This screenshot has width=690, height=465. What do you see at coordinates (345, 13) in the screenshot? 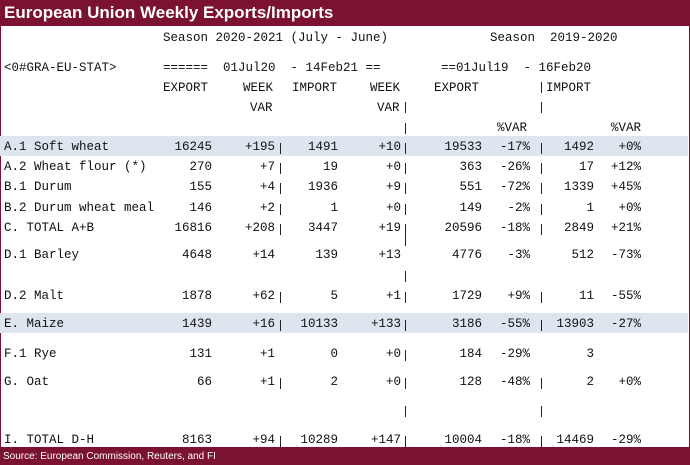
I see `report-title: European Union Weekly Exports/Imports` at bounding box center [345, 13].